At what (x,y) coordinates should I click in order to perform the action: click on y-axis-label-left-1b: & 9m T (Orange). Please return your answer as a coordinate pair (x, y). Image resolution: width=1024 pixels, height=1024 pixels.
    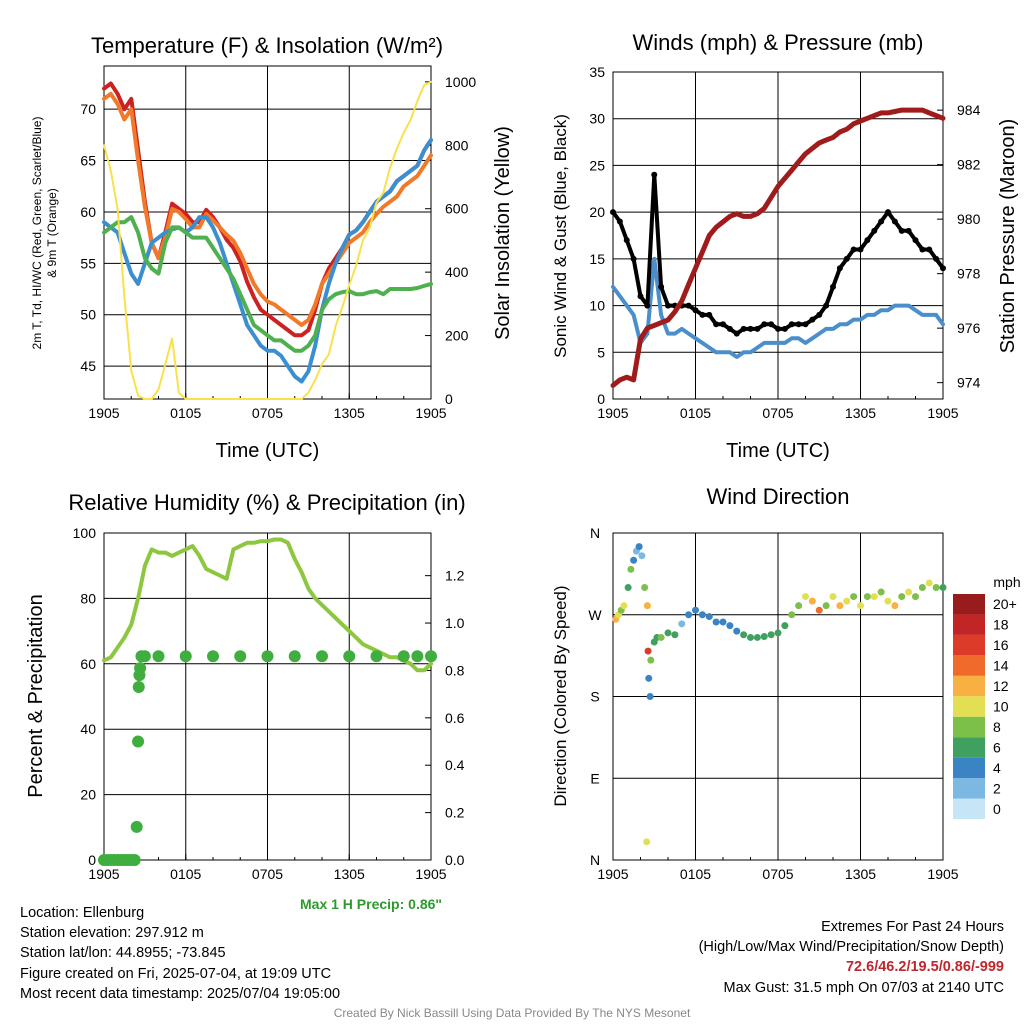
    Looking at the image, I should click on (52, 233).